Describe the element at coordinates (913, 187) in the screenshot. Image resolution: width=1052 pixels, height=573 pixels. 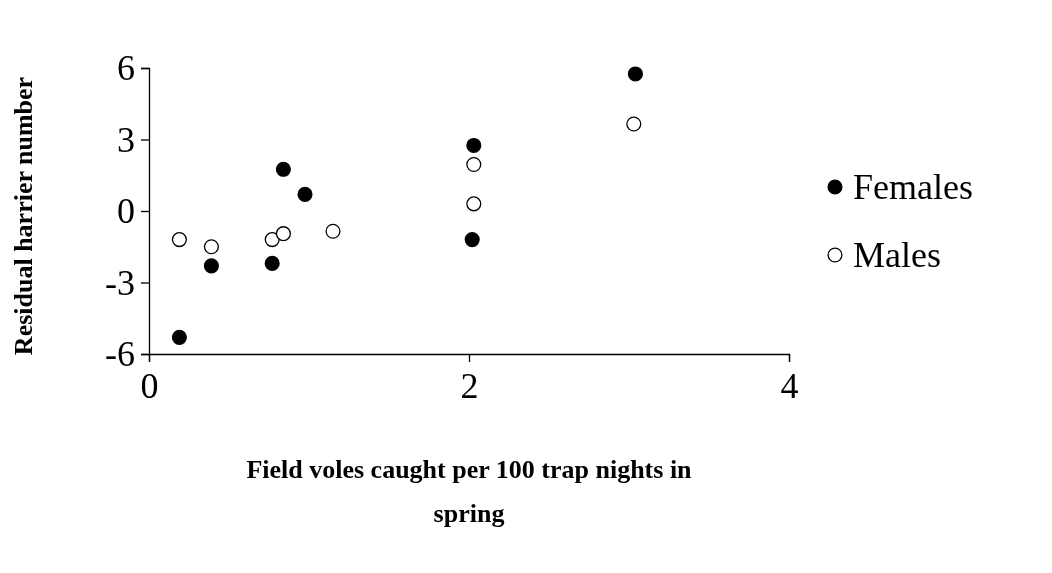
I see `legend-label: Females` at that location.